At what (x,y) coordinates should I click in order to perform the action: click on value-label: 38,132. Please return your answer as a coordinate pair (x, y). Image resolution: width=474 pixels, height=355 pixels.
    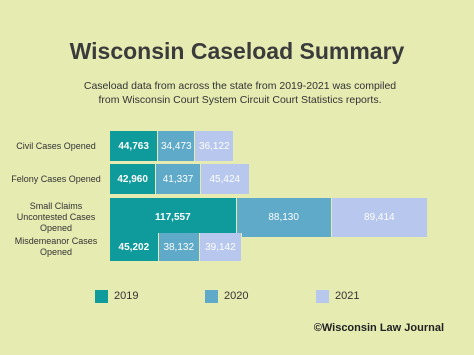
    Looking at the image, I should click on (179, 247).